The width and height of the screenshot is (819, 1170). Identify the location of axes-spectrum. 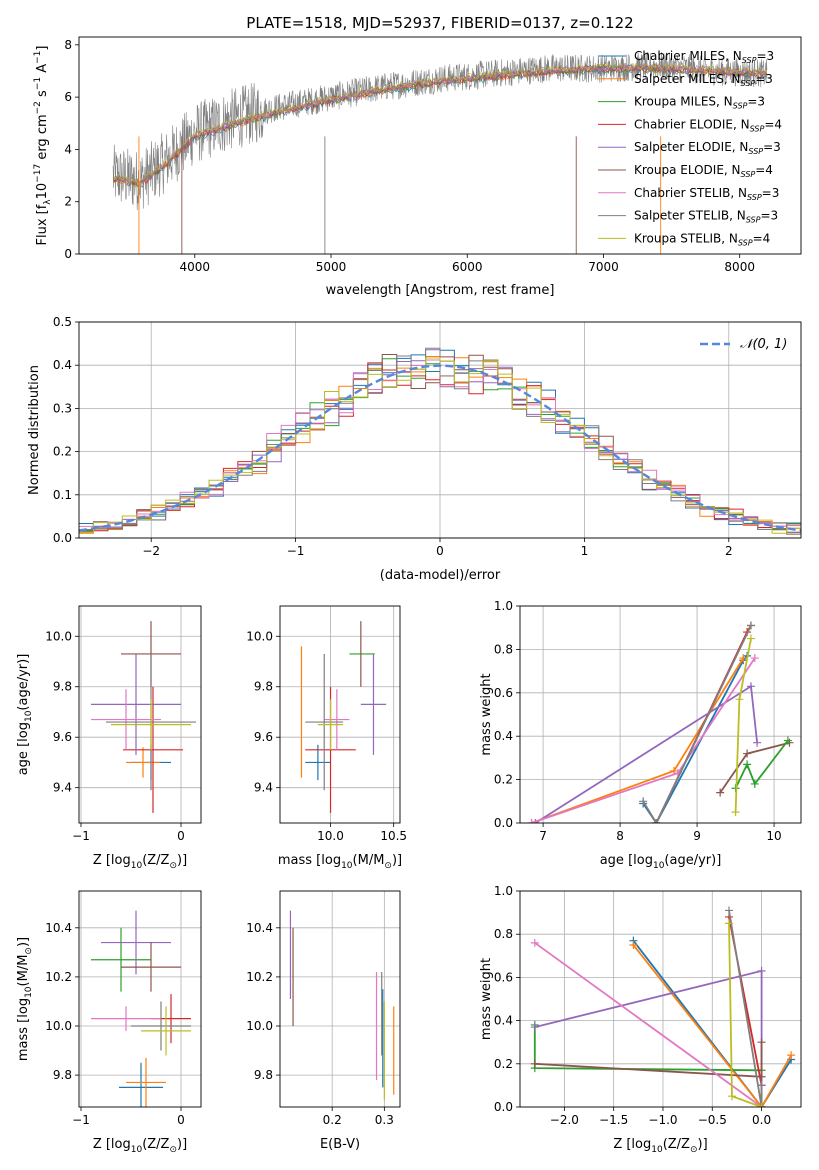
(408, 151).